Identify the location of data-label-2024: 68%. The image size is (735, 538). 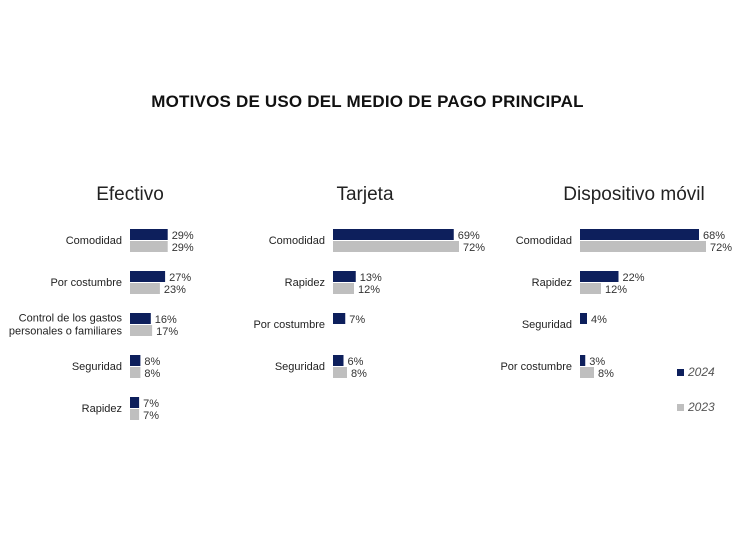
(714, 236).